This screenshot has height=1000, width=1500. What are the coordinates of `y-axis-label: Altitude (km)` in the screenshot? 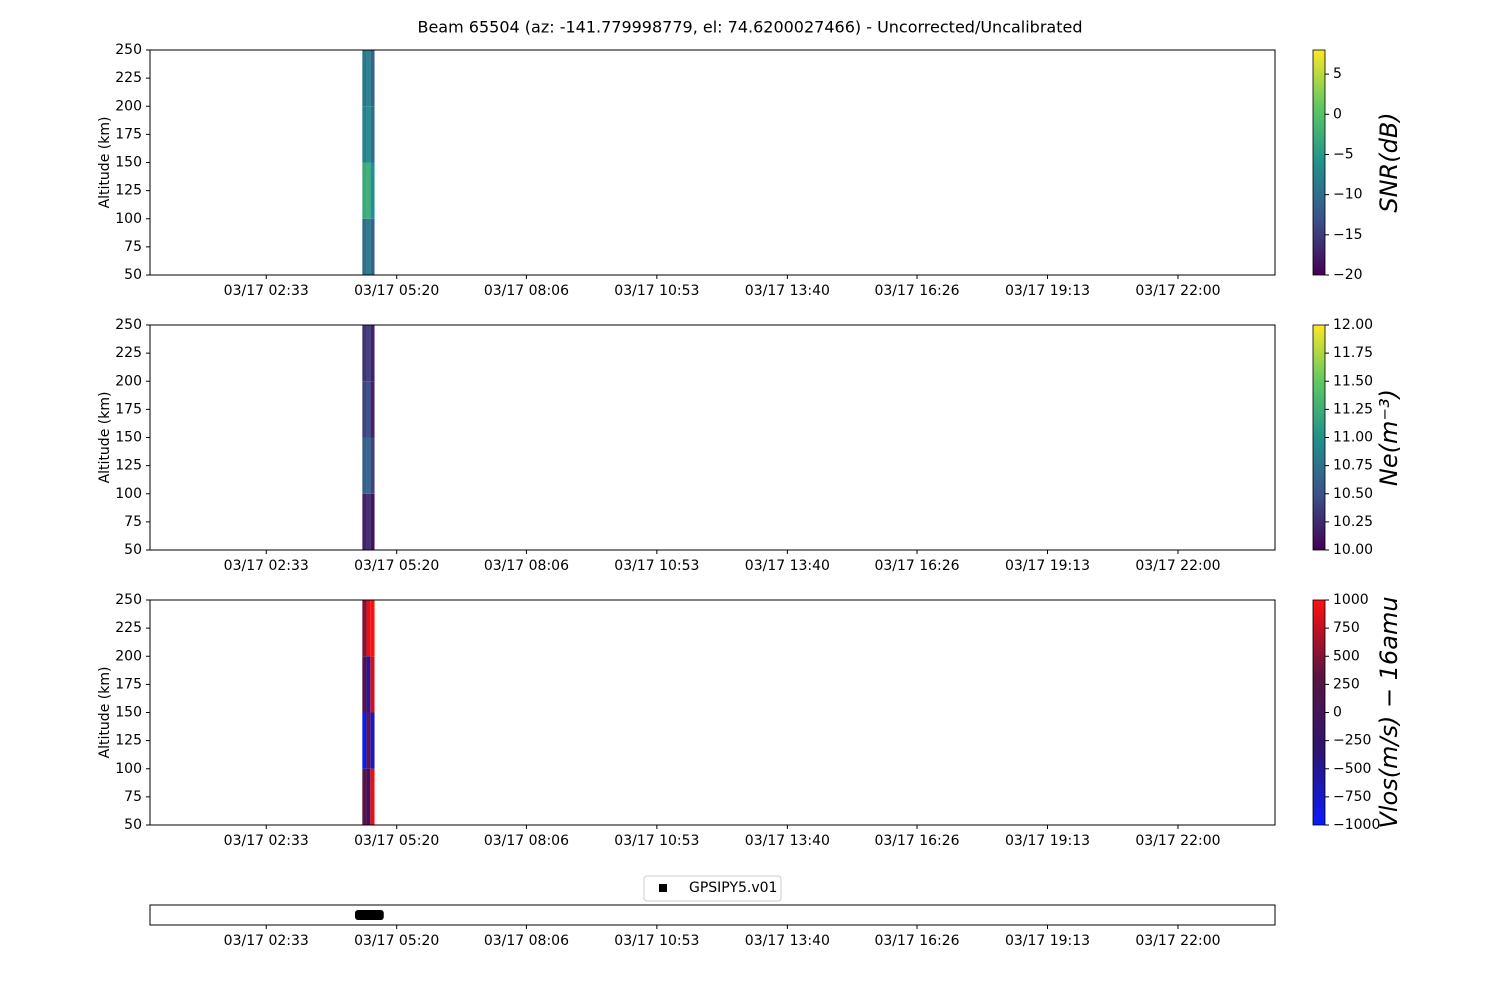 It's located at (105, 713).